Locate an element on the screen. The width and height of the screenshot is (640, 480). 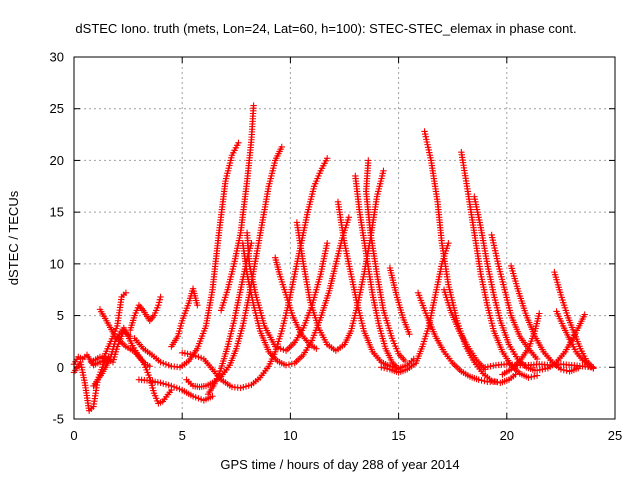
y-tick-label: -5 is located at coordinates (58, 419).